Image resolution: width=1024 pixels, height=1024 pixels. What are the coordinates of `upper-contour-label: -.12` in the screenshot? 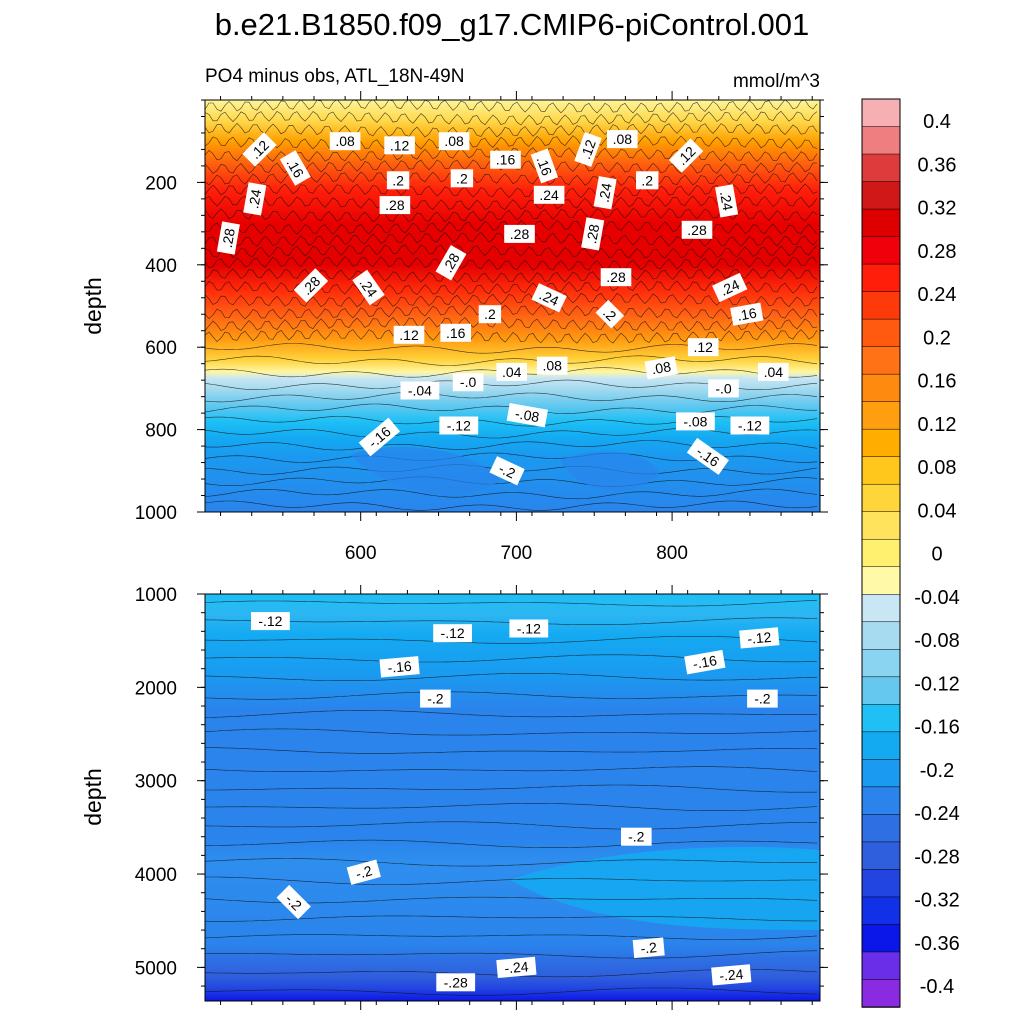 It's located at (459, 425).